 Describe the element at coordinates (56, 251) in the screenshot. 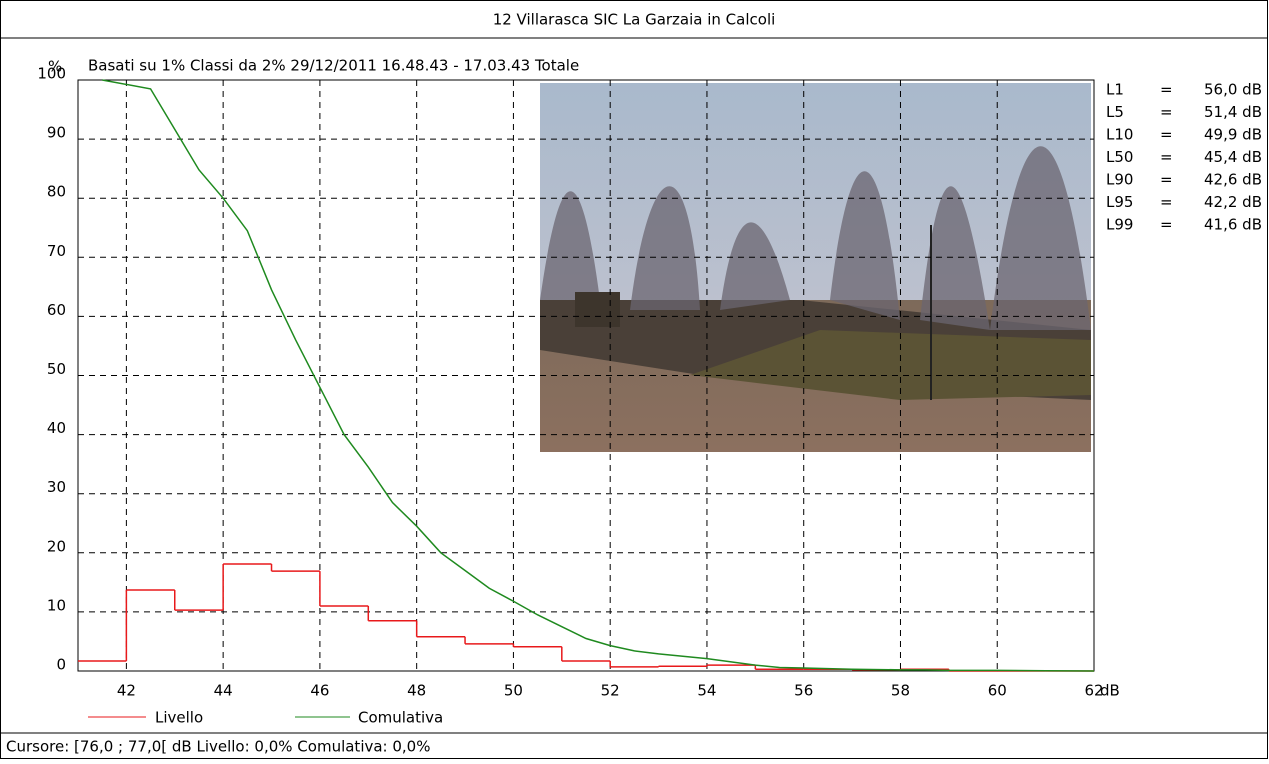

I see `y-tick-label: 70` at that location.